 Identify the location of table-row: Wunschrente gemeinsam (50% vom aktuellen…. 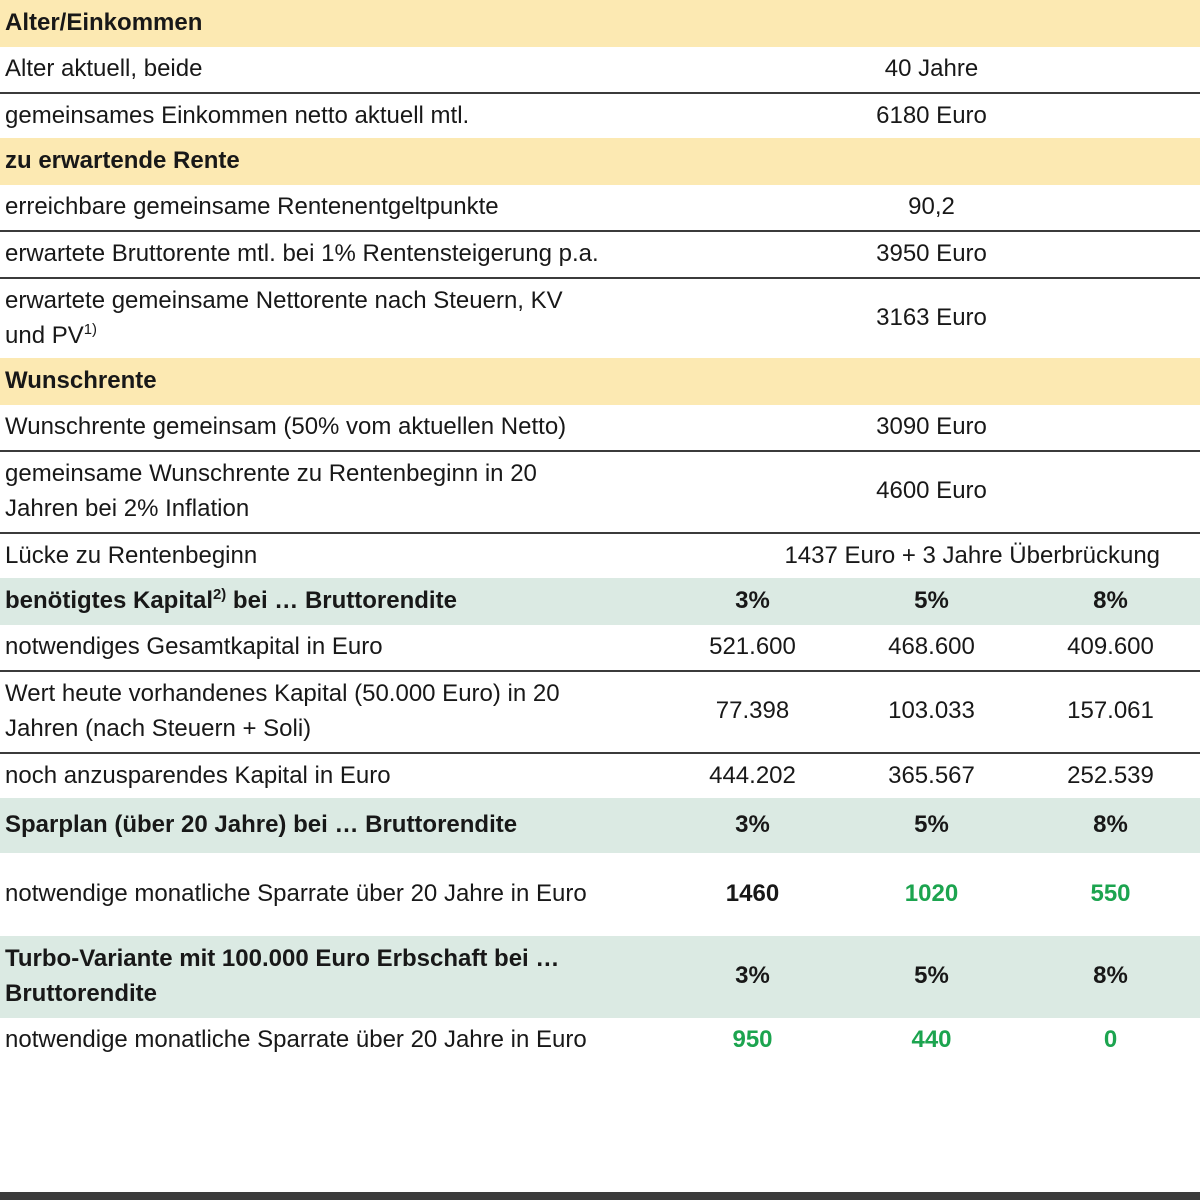
(600, 428).